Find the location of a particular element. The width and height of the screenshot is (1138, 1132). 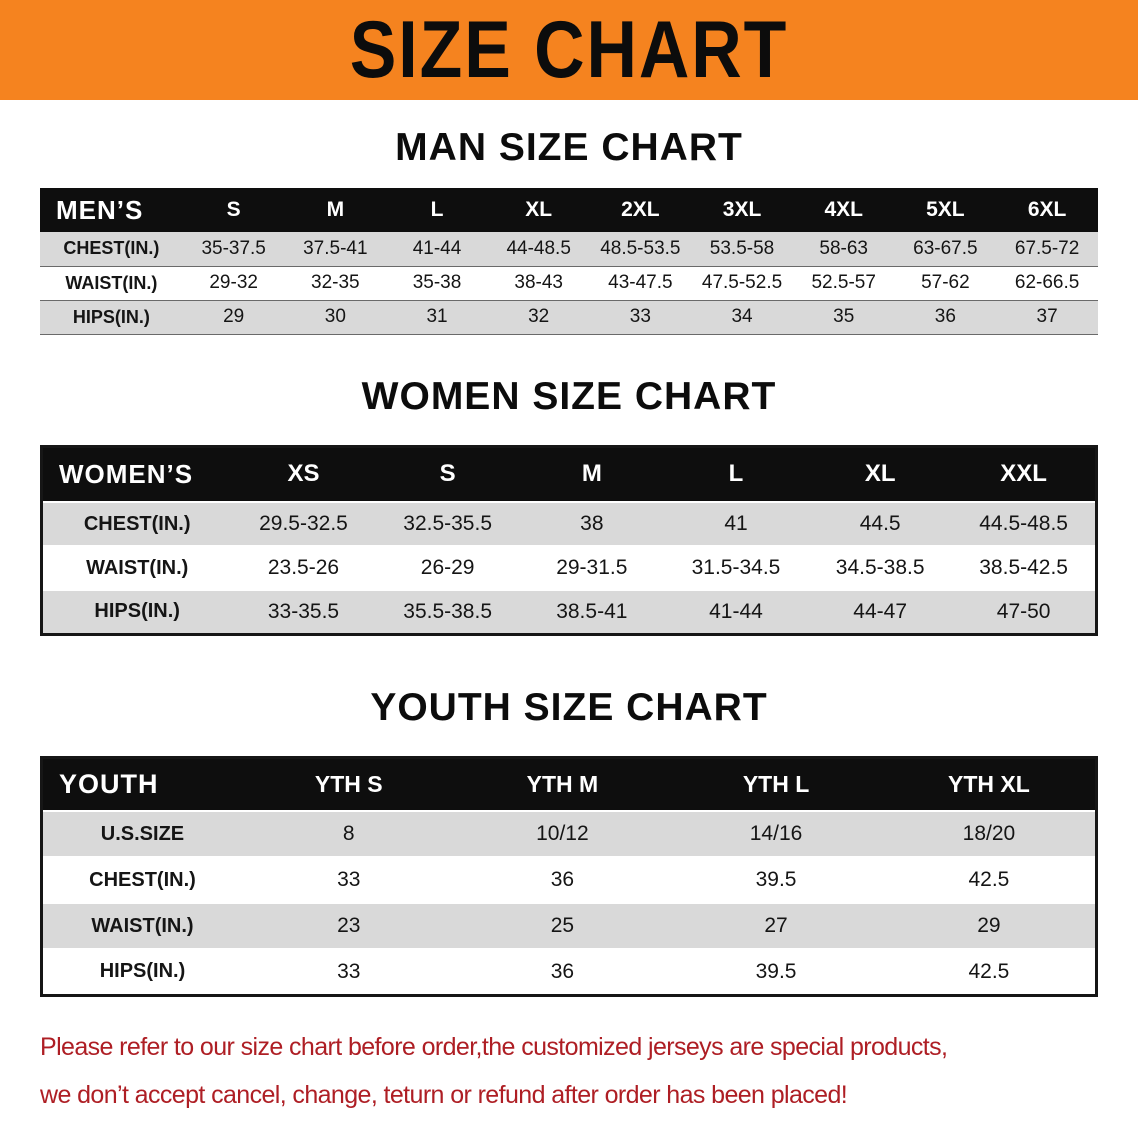

men-cell-chest-in-l: 41-44 is located at coordinates (437, 248).